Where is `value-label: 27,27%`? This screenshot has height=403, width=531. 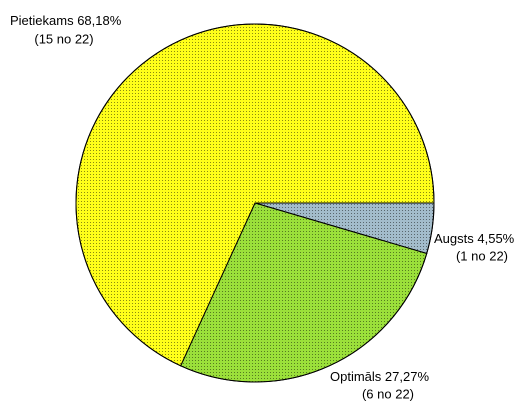 value-label: 27,27% is located at coordinates (407, 376).